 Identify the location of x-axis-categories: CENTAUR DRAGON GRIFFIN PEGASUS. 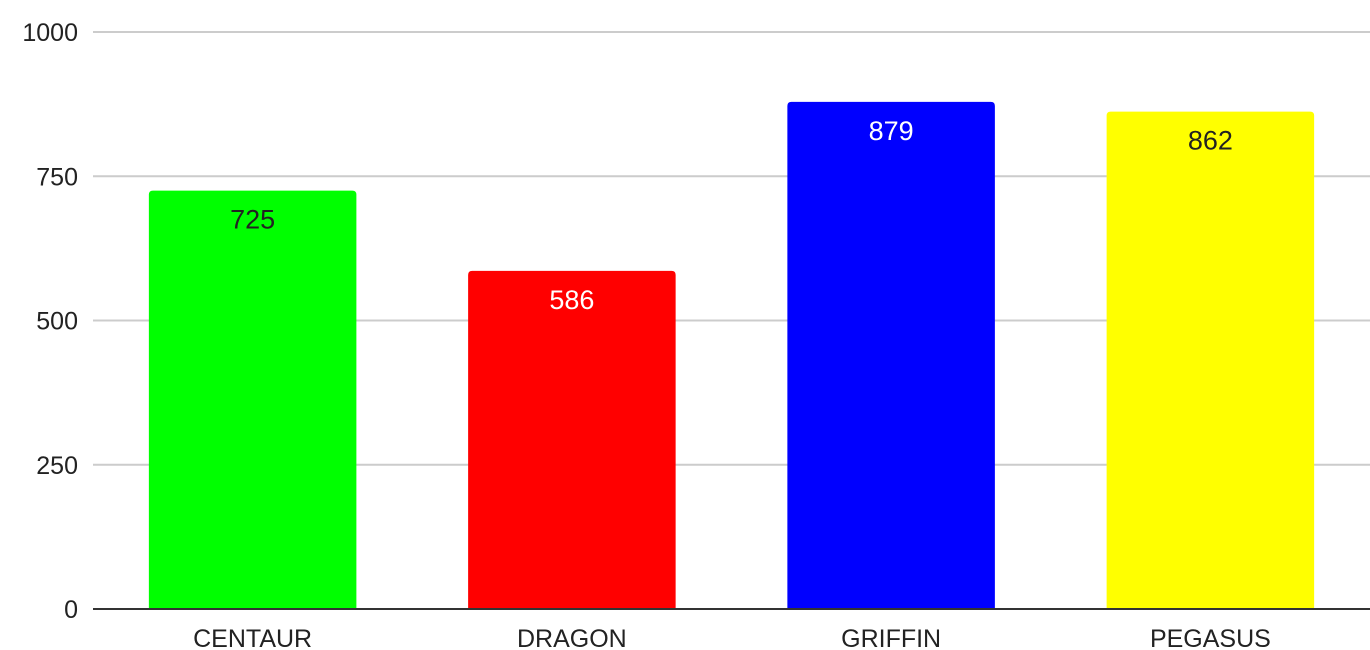
(732, 637).